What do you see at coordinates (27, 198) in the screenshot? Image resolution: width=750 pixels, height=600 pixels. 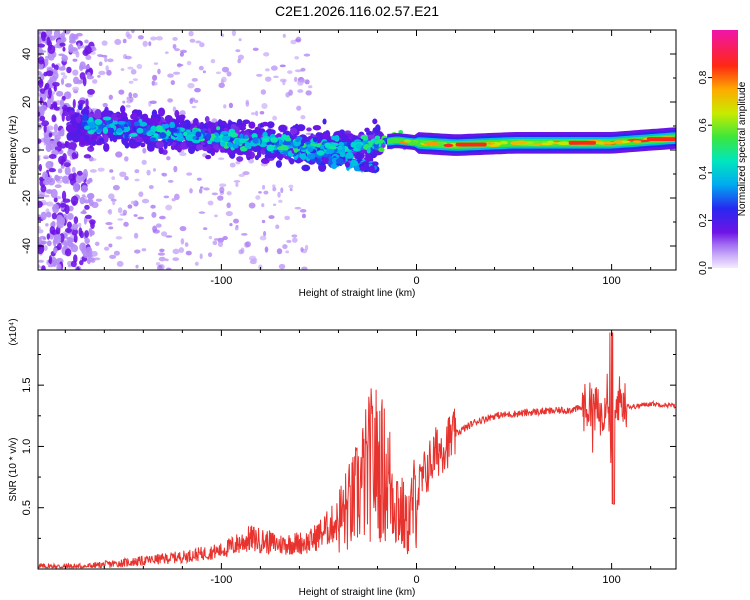 I see `y-tick-label: -20` at bounding box center [27, 198].